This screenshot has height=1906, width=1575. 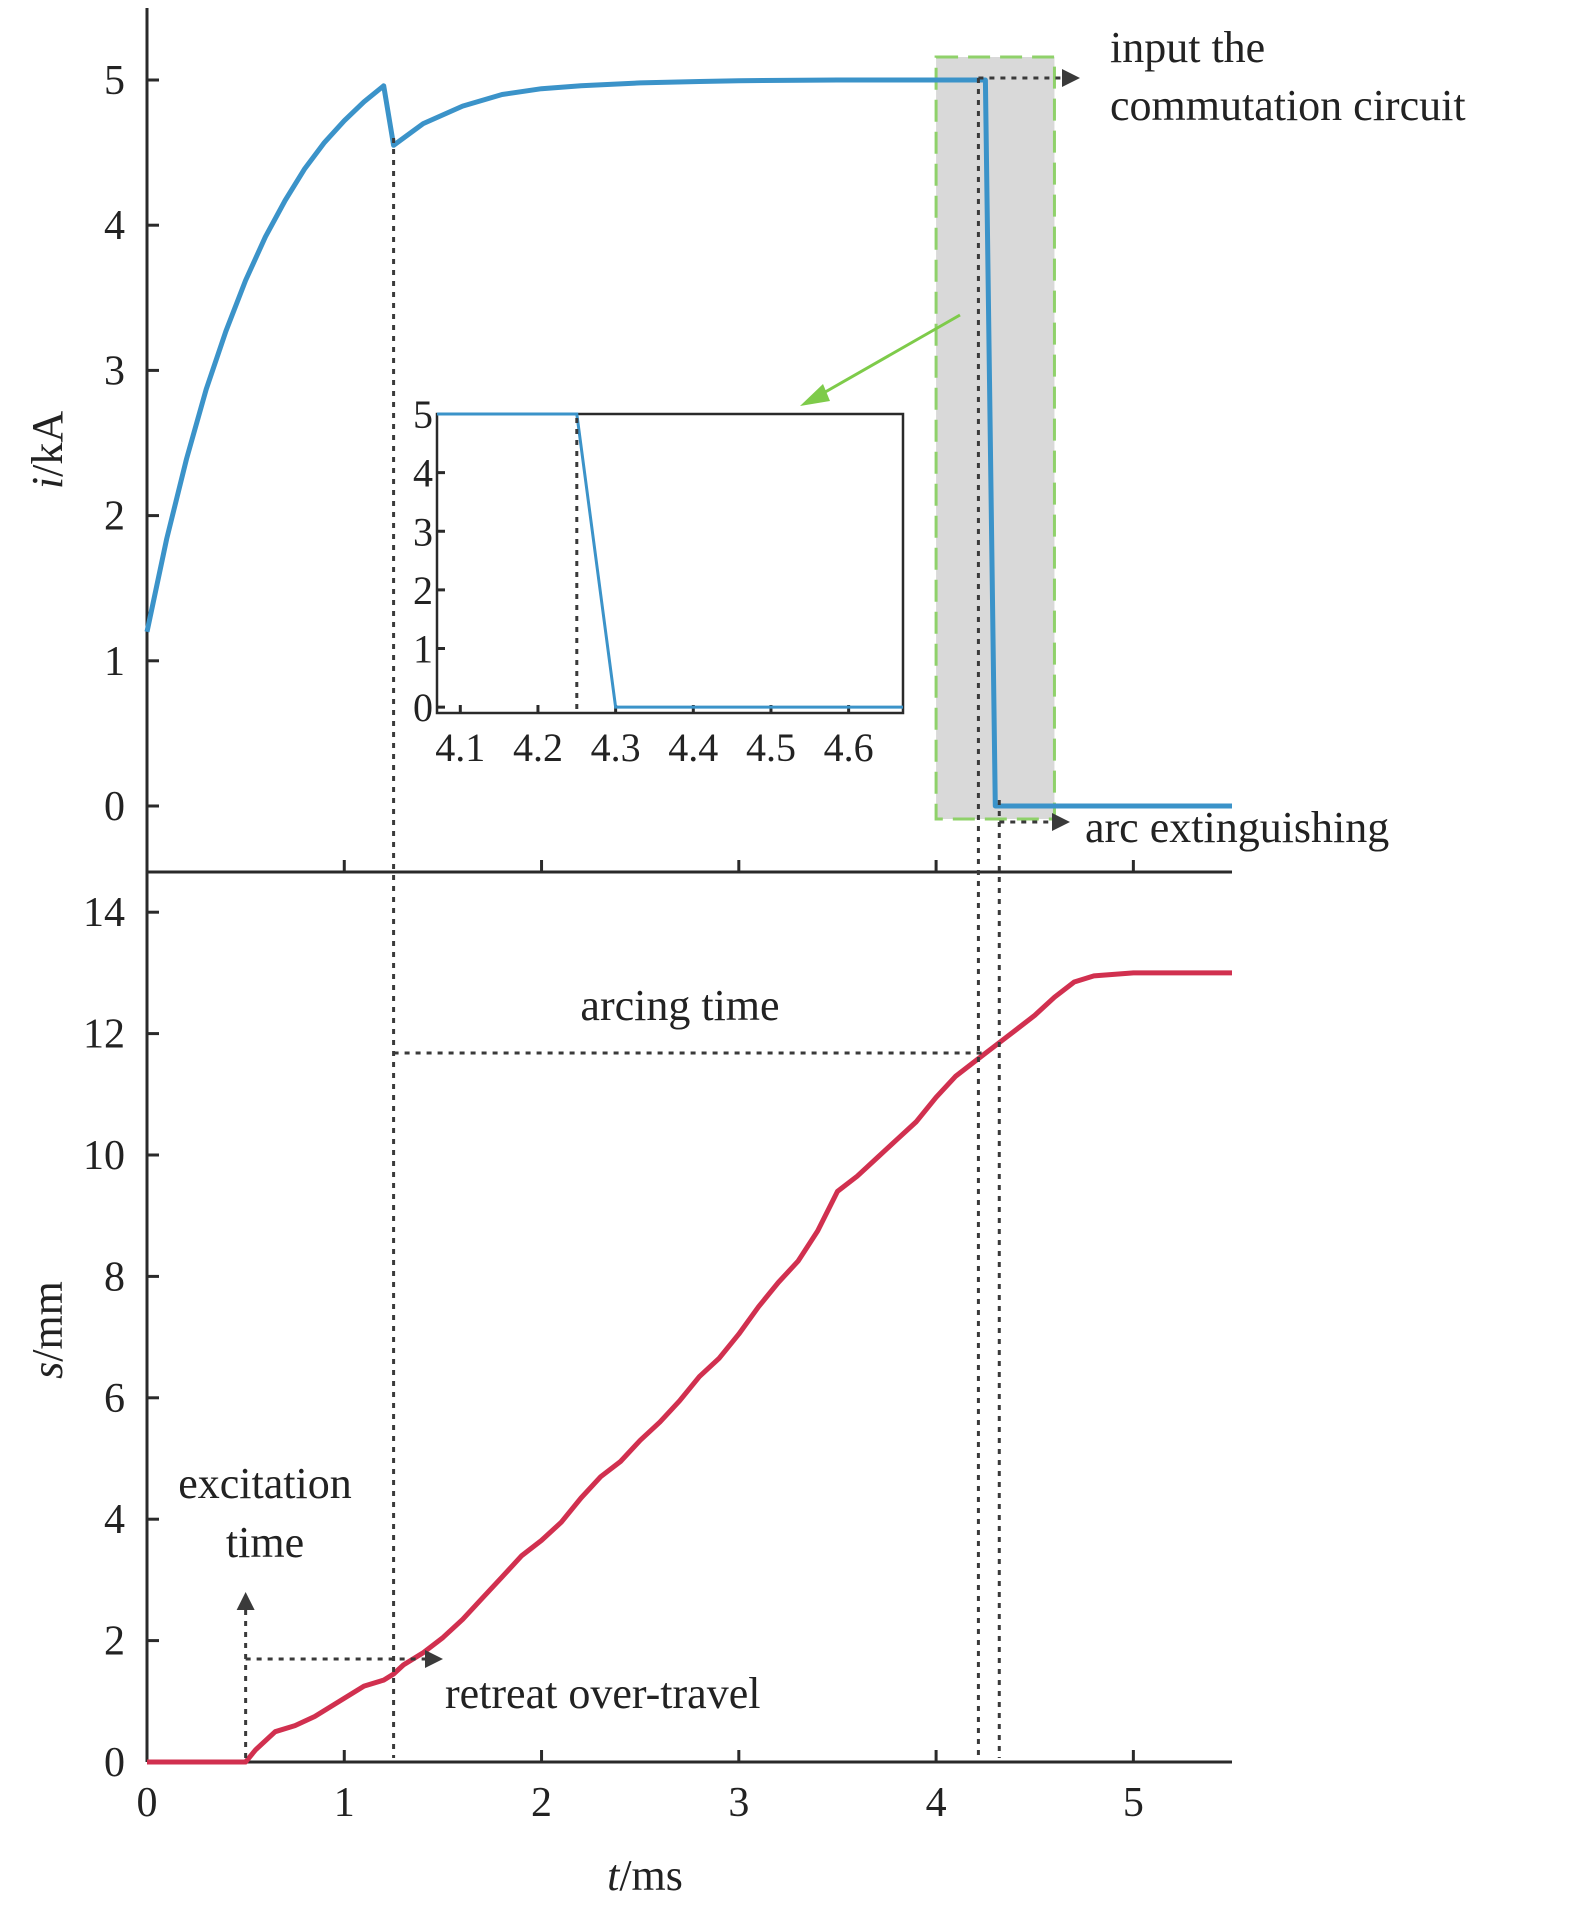 I want to click on input-commutation-arrowhead, so click(x=1071, y=78).